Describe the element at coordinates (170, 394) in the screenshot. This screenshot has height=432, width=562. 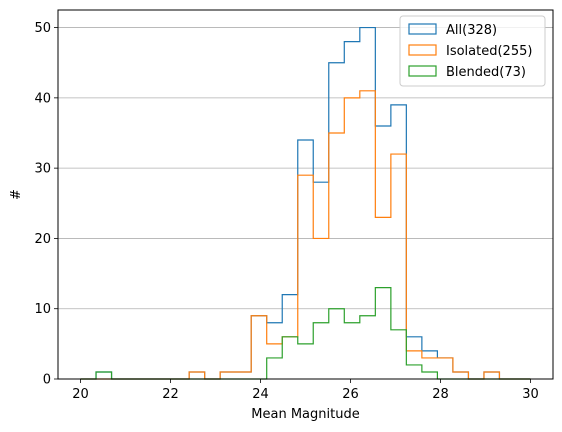
I see `x-tick-label: 22` at that location.